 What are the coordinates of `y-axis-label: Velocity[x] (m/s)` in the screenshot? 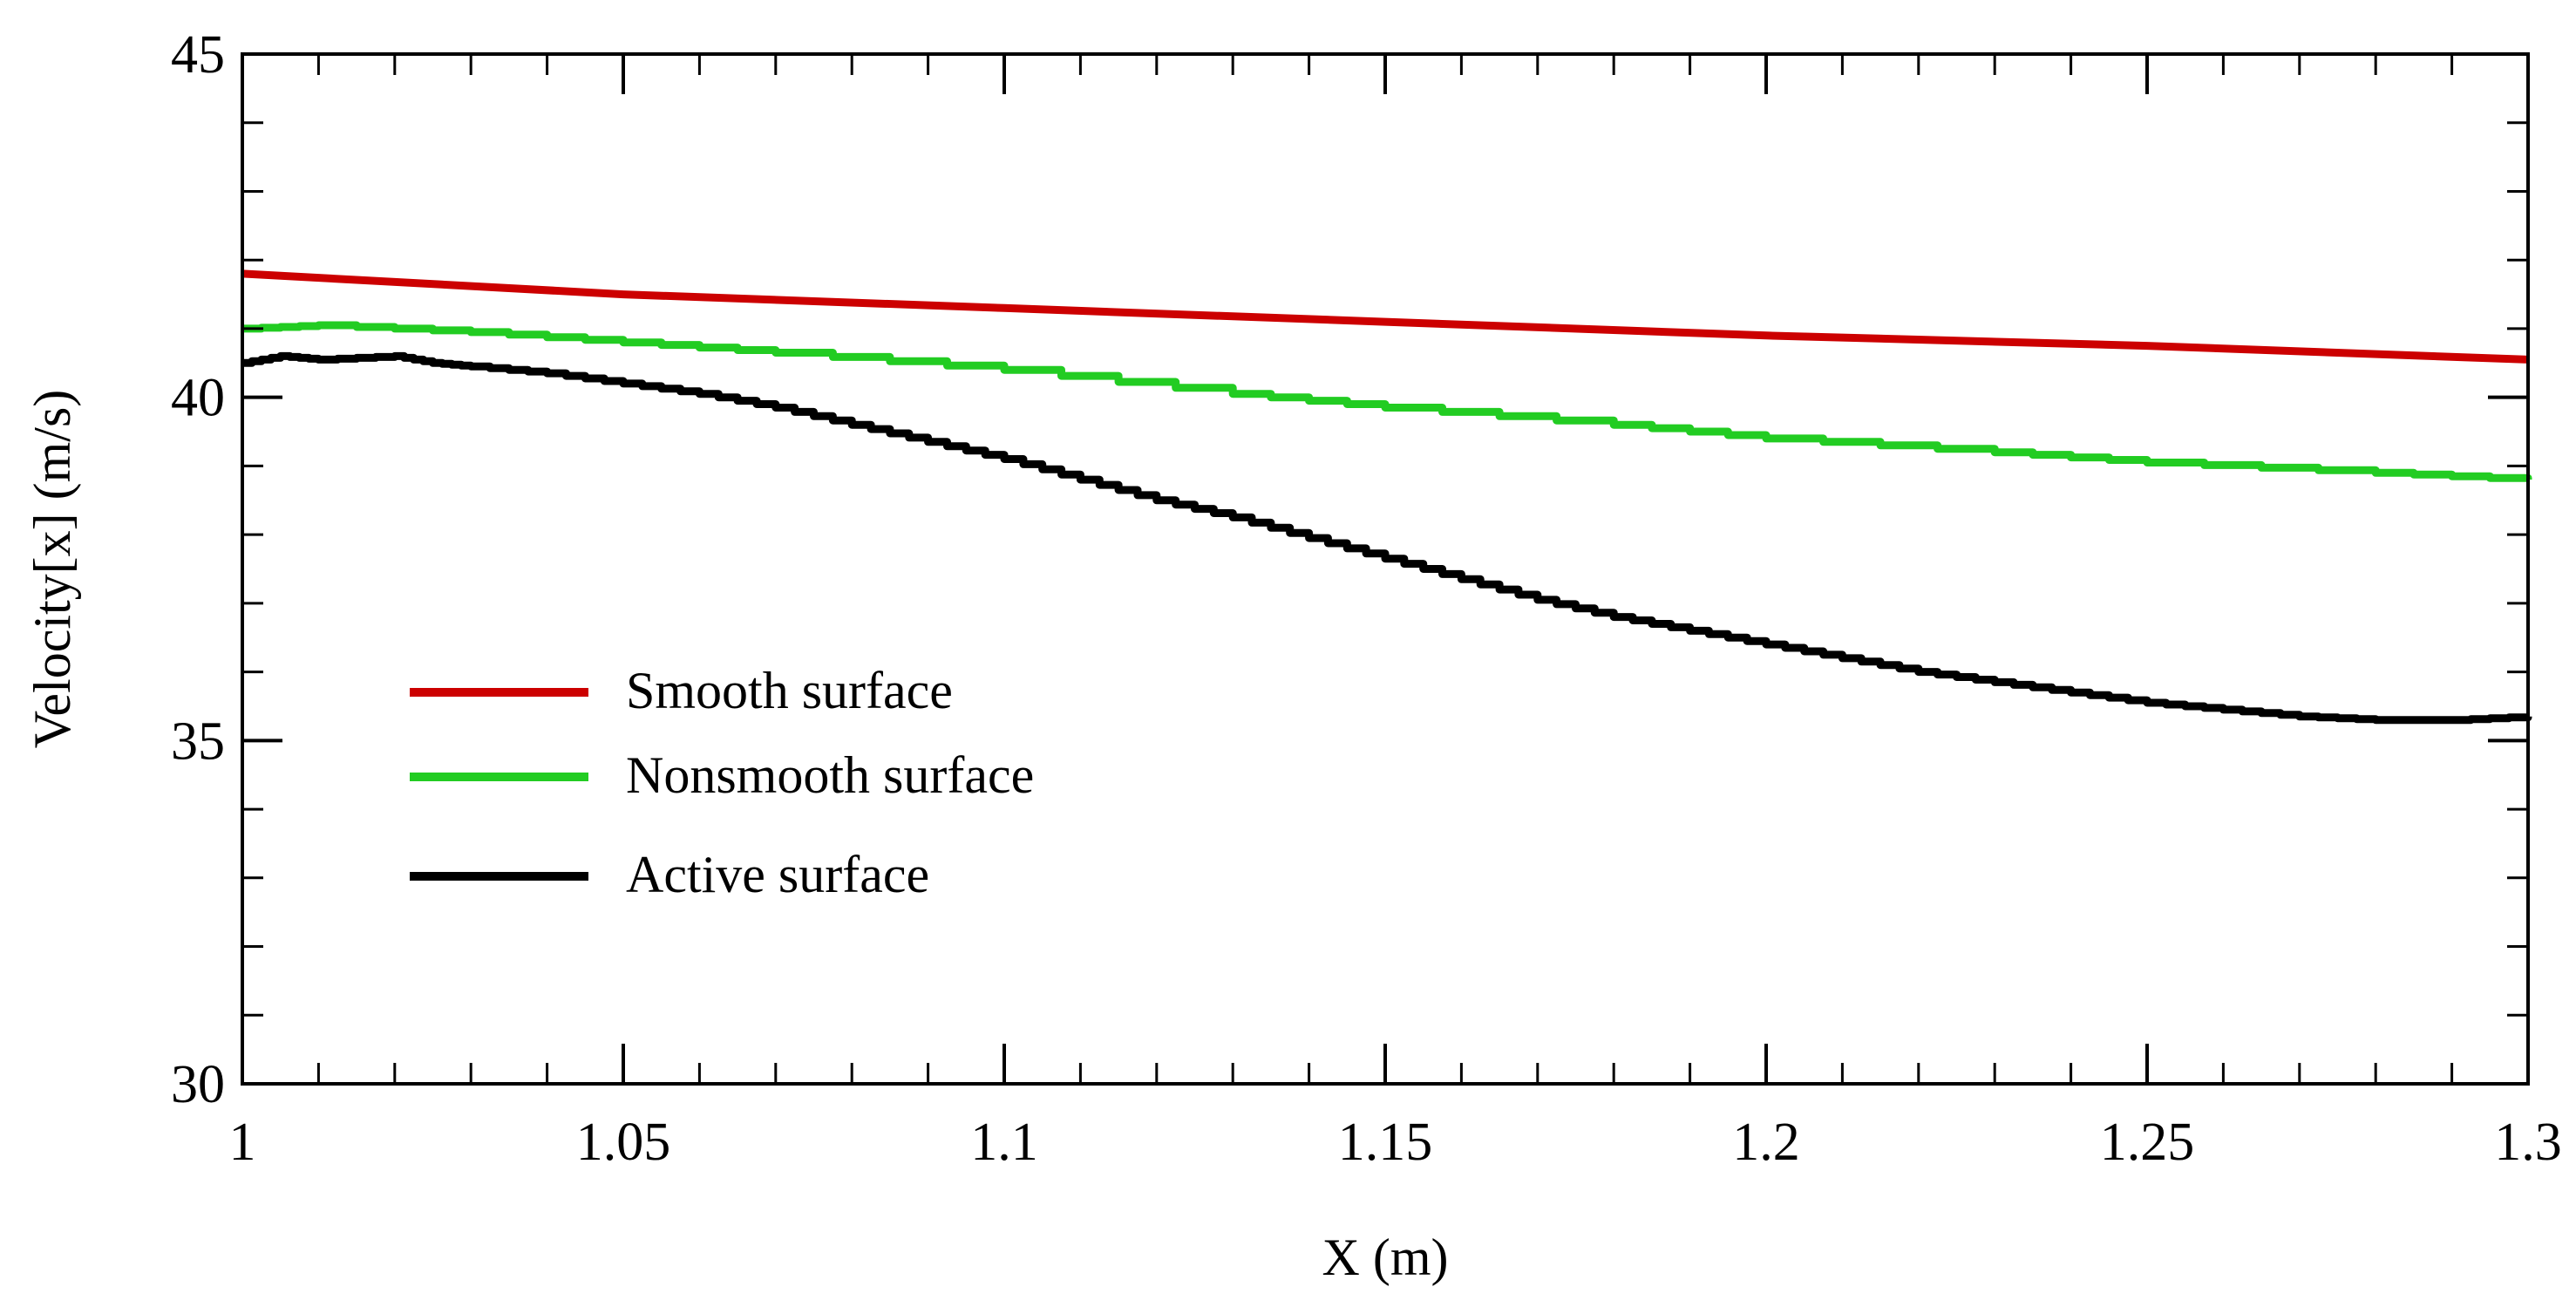 It's located at (52, 569).